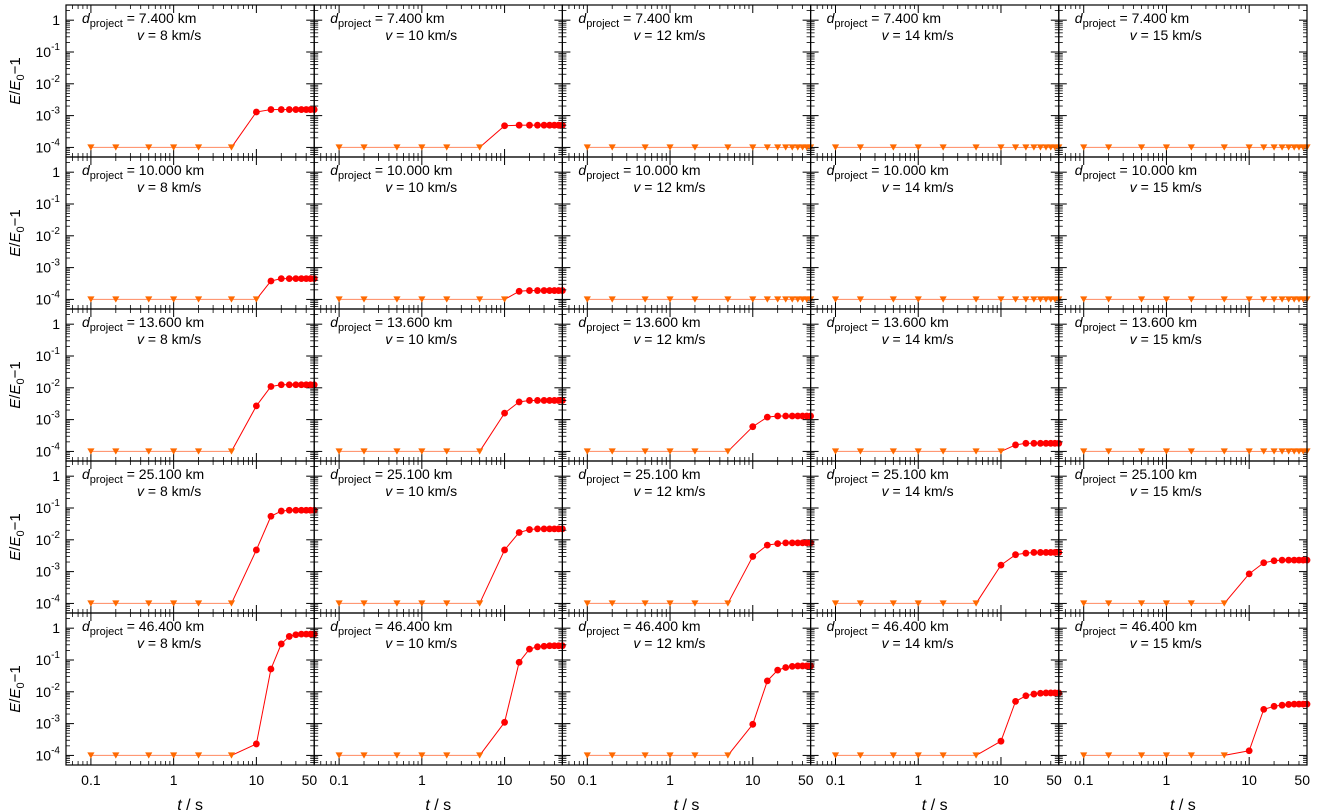 The image size is (1335, 812). What do you see at coordinates (55, 199) in the screenshot?
I see `y-tick-exponent: -1` at bounding box center [55, 199].